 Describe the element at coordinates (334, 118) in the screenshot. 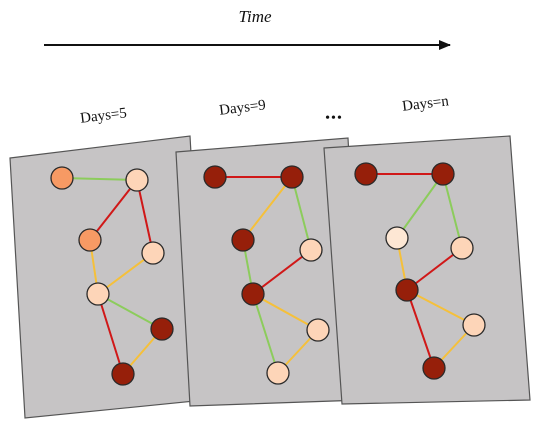

I see `ellipsis: •••` at that location.